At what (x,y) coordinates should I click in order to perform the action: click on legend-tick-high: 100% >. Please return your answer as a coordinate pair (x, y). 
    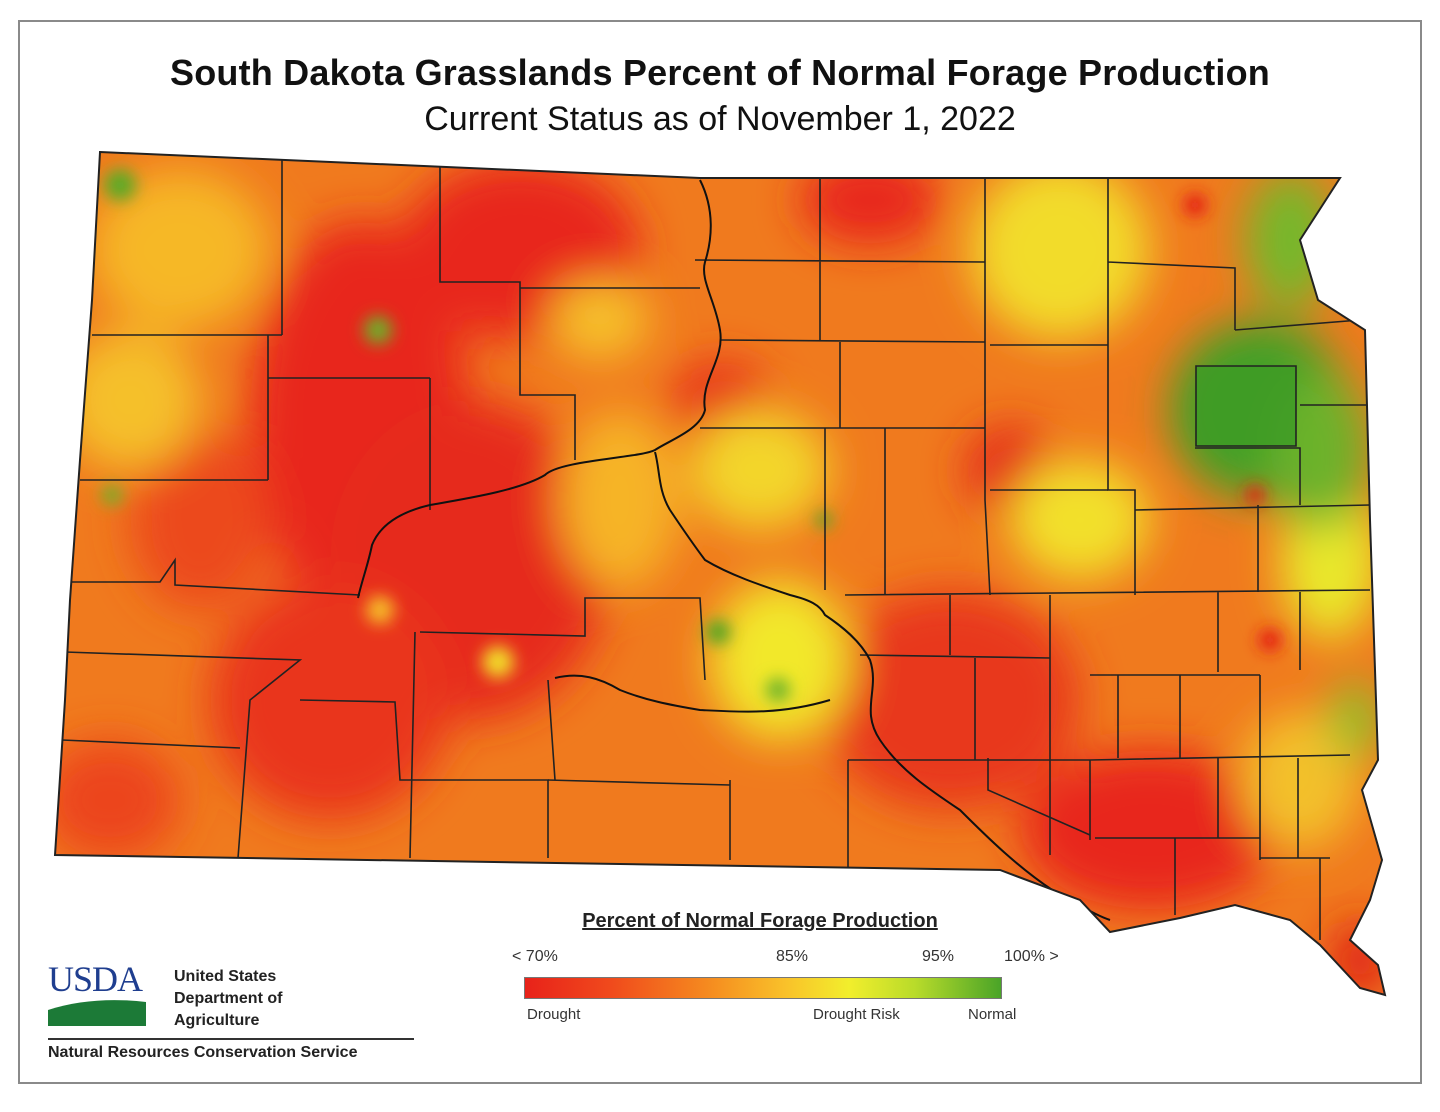
    Looking at the image, I should click on (1031, 956).